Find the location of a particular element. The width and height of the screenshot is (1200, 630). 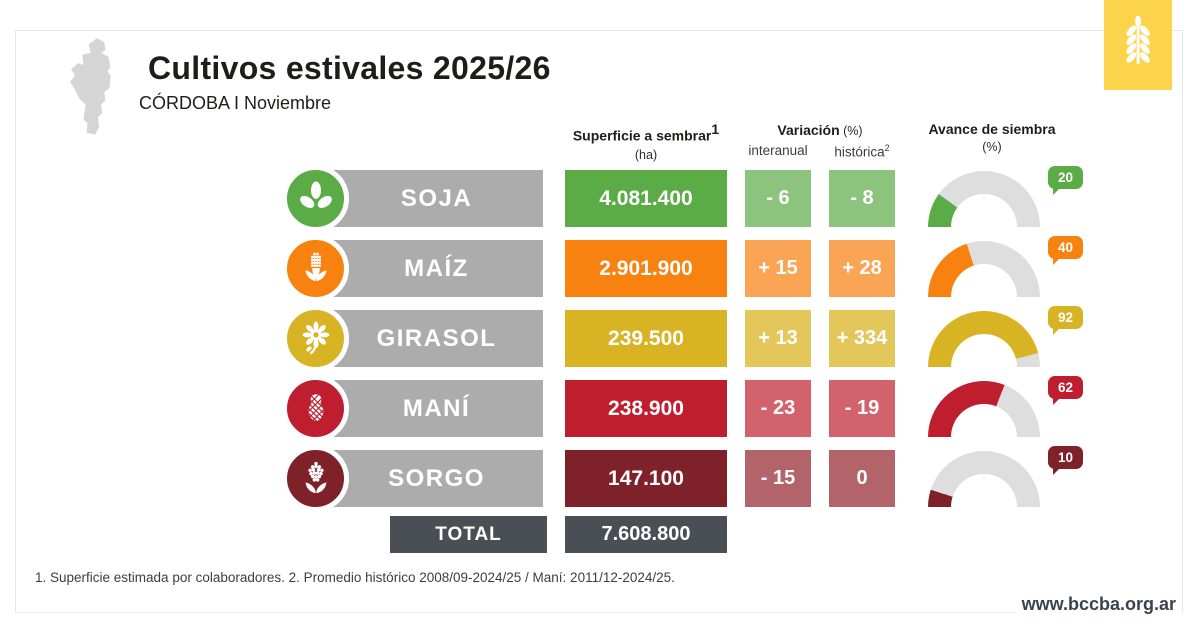

variacion-interanual-value: - 6 is located at coordinates (778, 198).